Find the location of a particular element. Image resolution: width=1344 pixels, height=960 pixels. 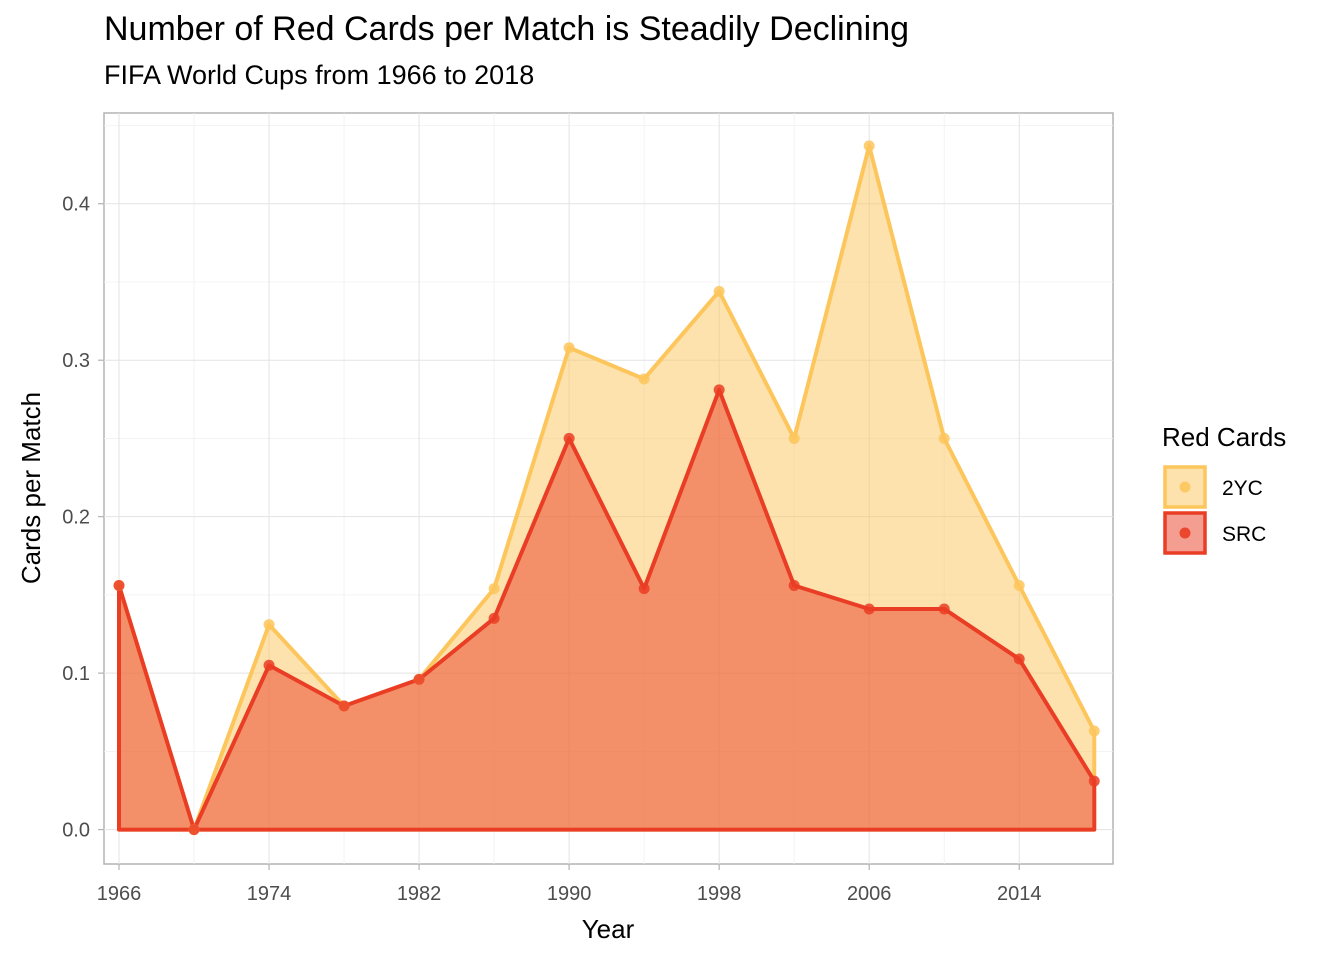

chart-subtitle: FIFA World Cups from 1966 to 2018 is located at coordinates (319, 75).